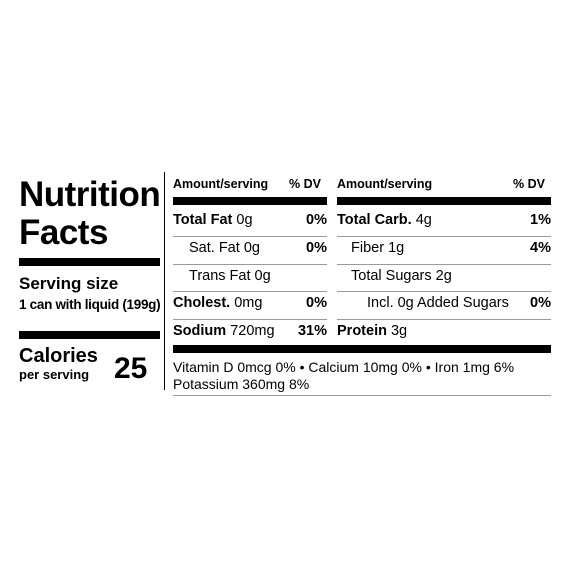  I want to click on right-header-dv: % DV, so click(529, 184).